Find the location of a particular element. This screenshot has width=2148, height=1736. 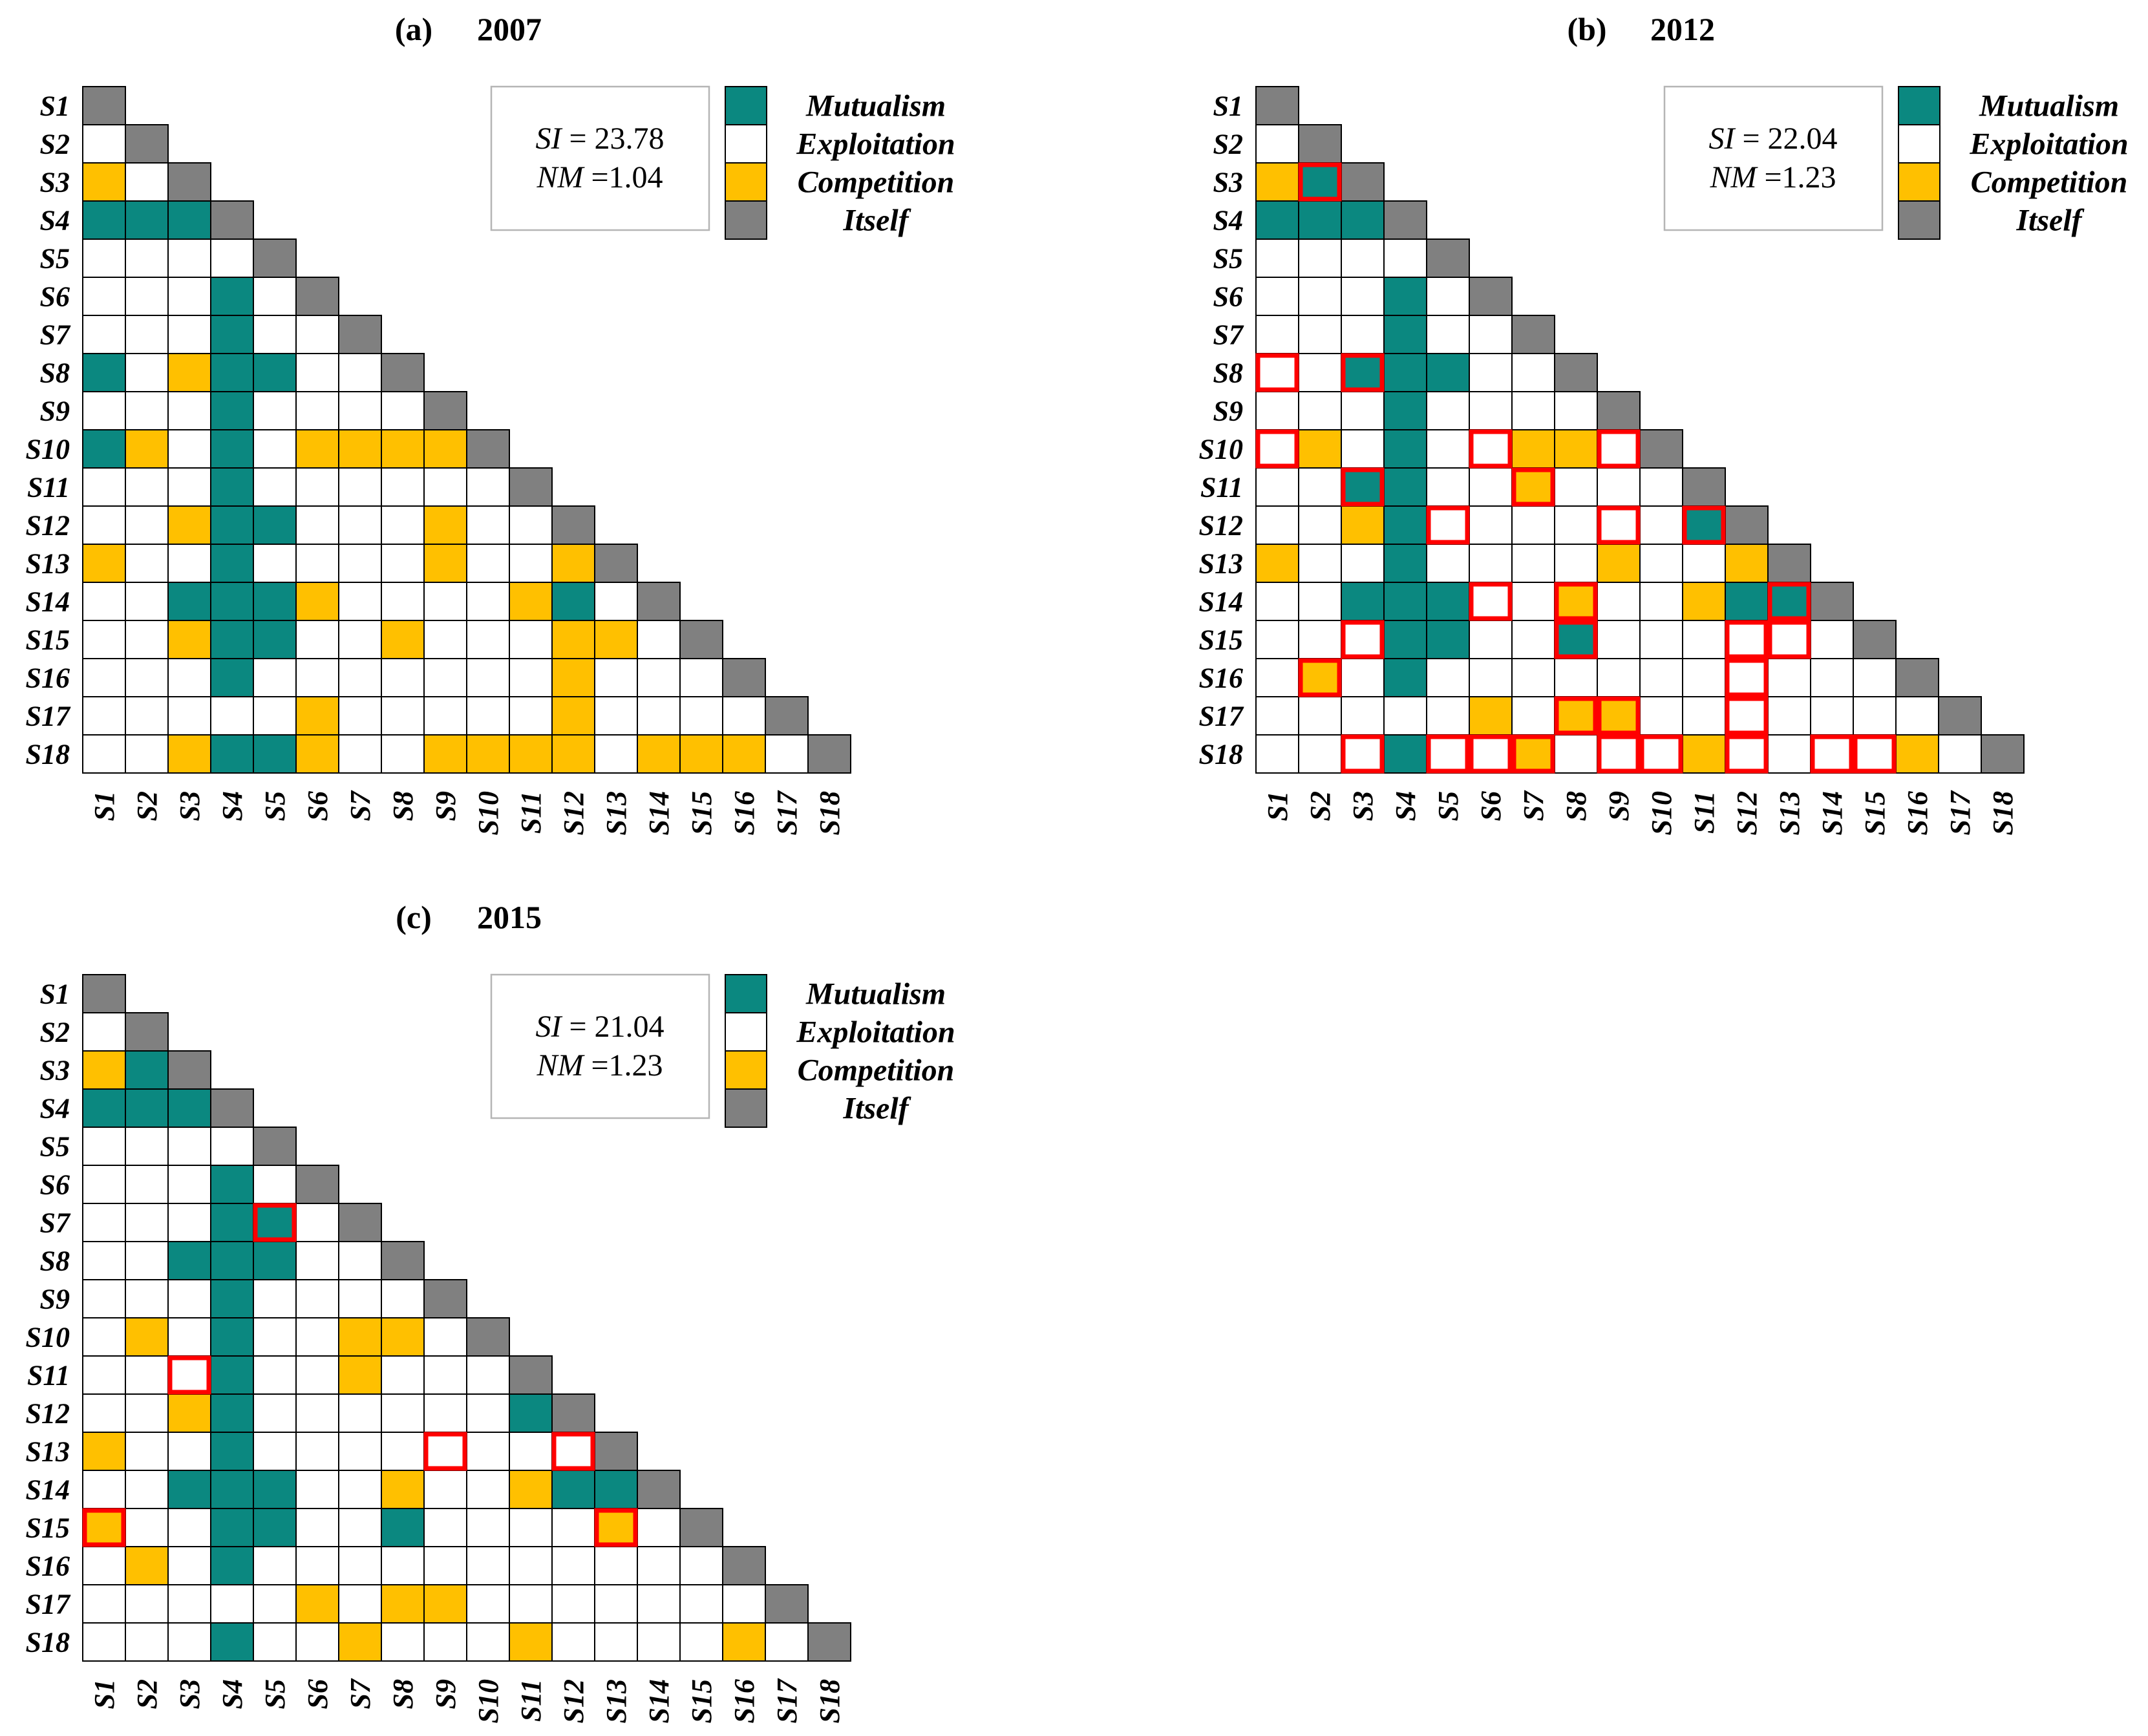

row-label-S17: S17 is located at coordinates (48, 717).